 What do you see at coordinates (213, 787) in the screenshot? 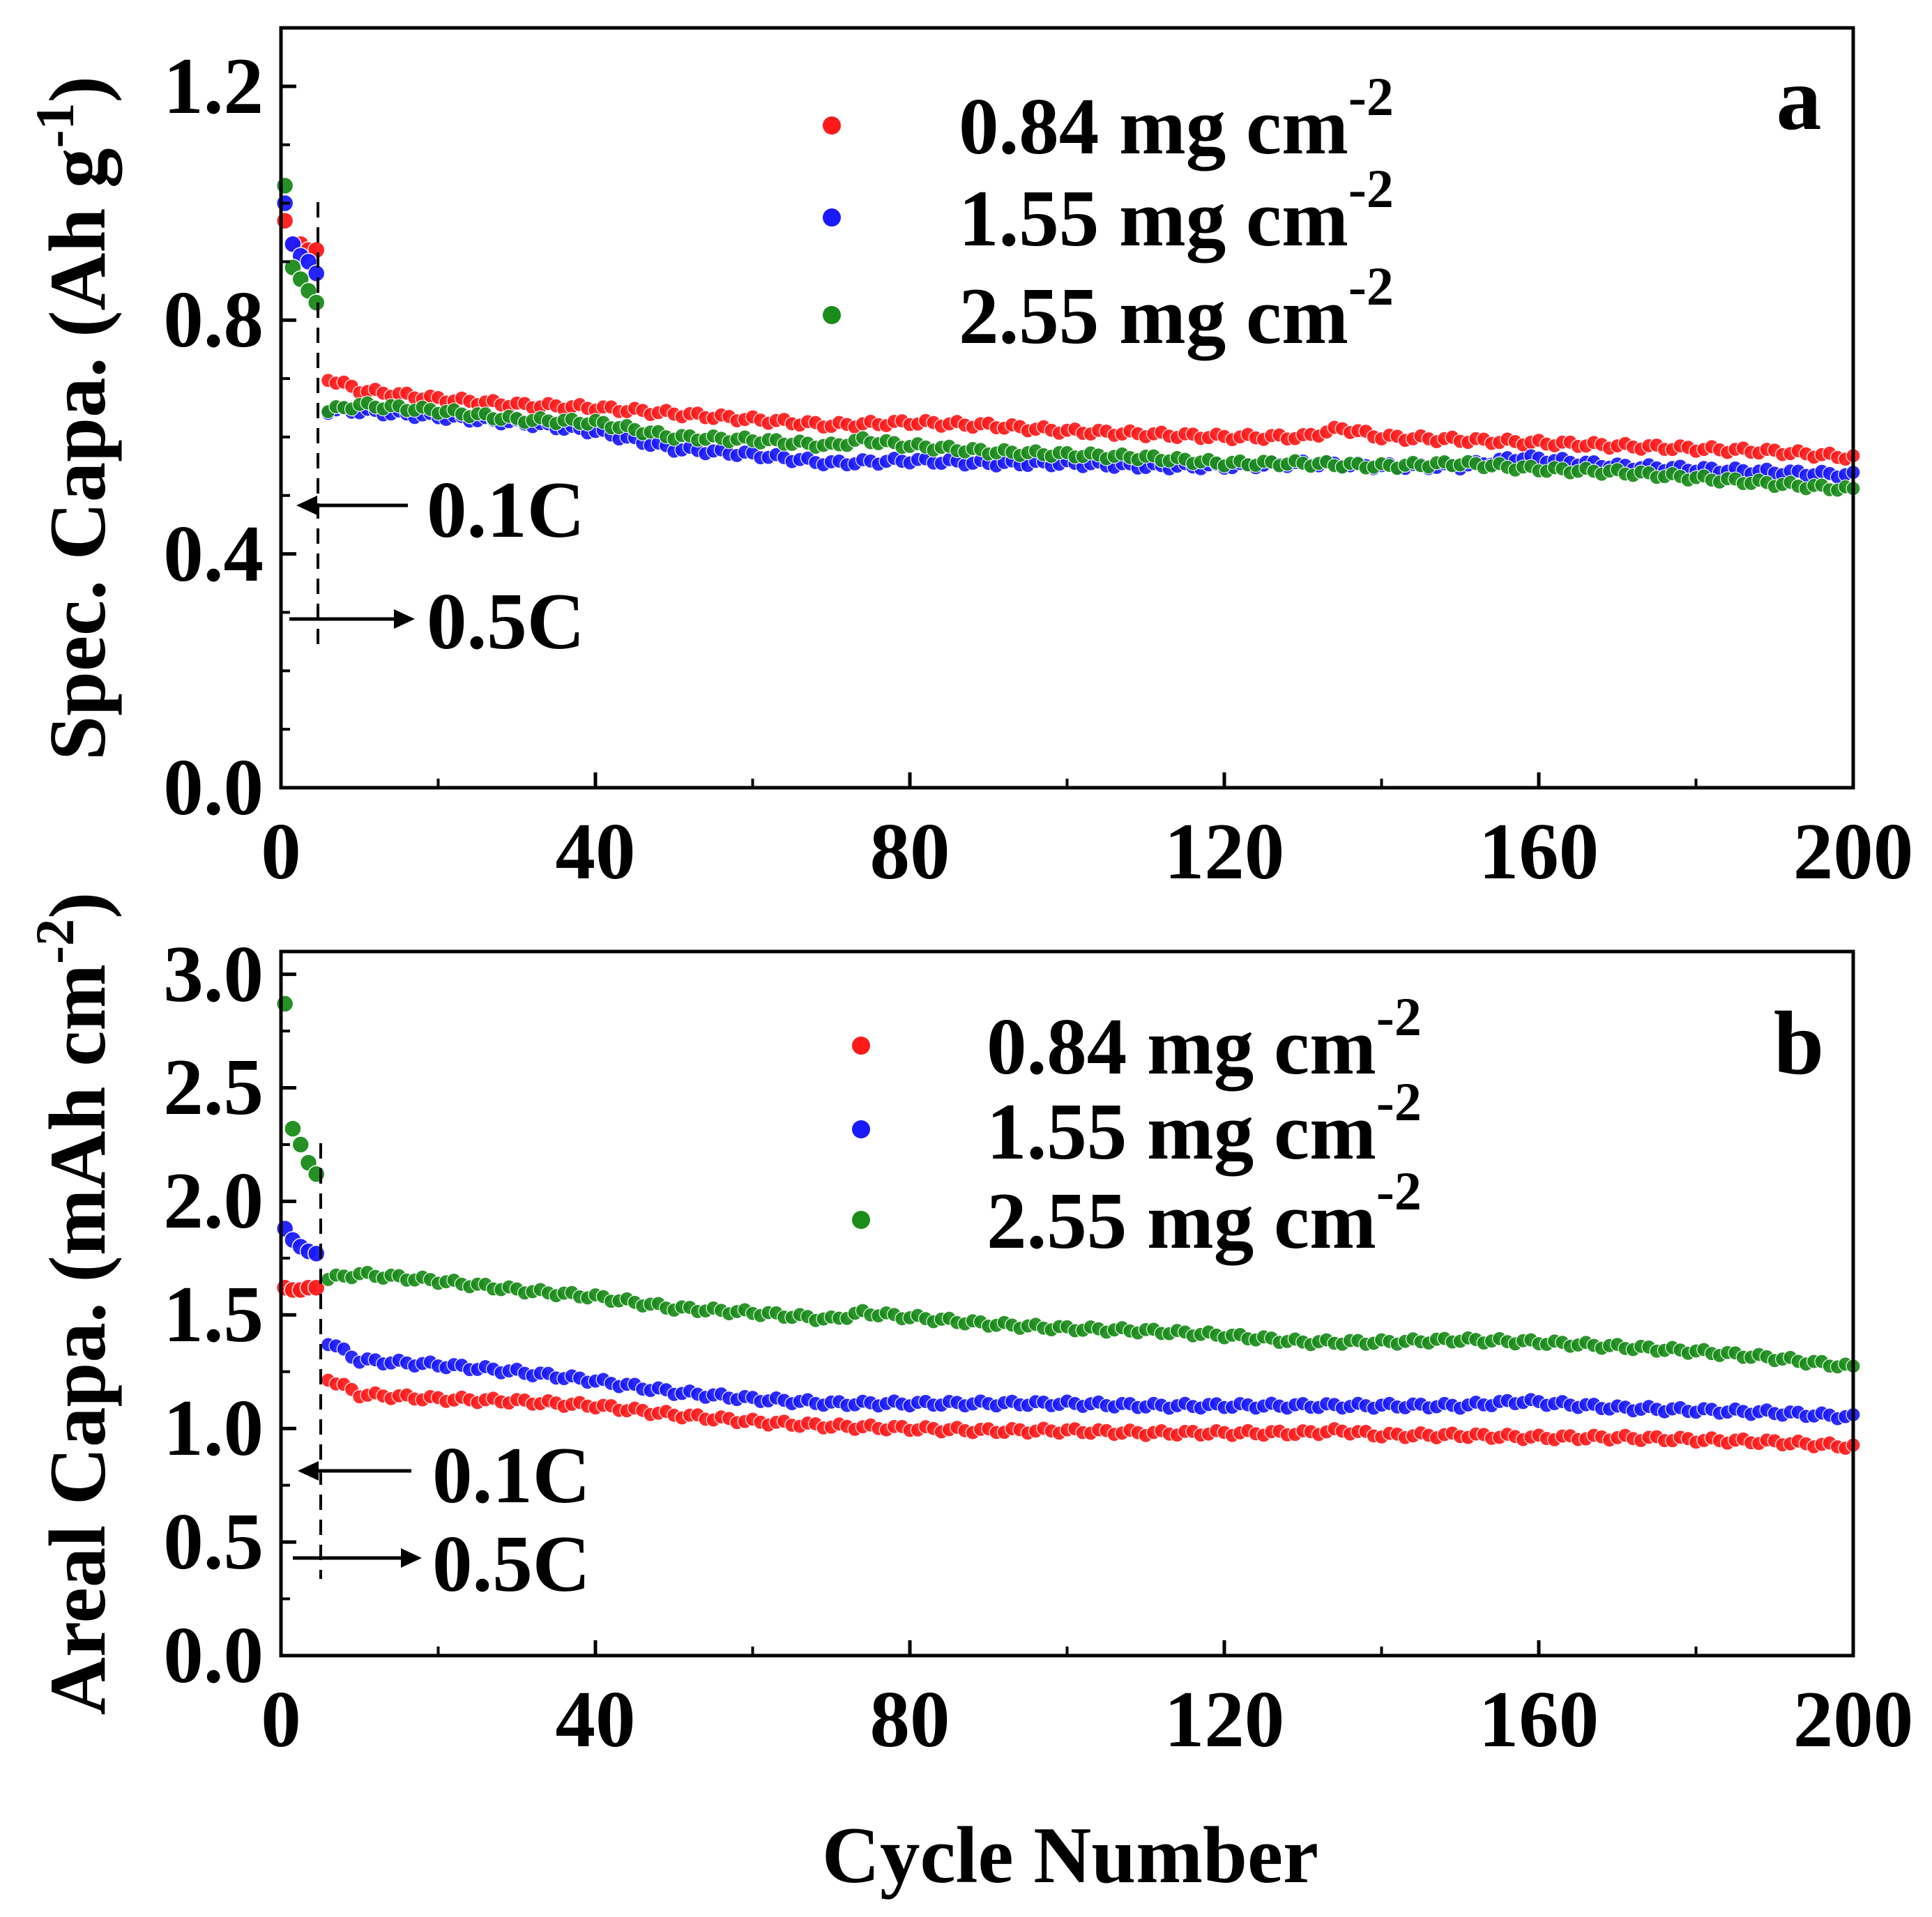
I see `panel-a-y-tick-label: 0.0` at bounding box center [213, 787].